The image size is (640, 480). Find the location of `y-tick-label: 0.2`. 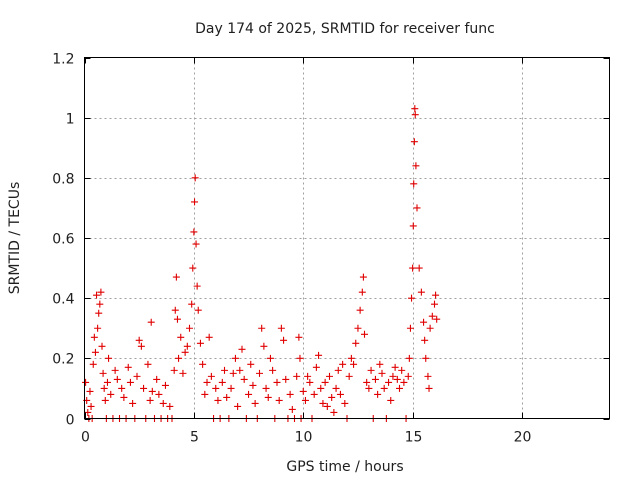

y-tick-label: 0.2 is located at coordinates (63, 360).